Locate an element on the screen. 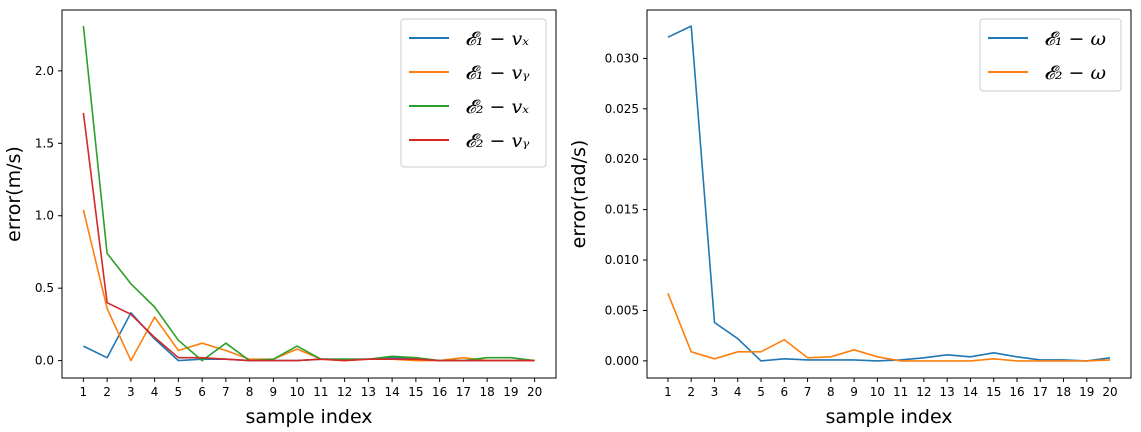 The image size is (1141, 432). y-tick-label: 1.0 is located at coordinates (44, 216).